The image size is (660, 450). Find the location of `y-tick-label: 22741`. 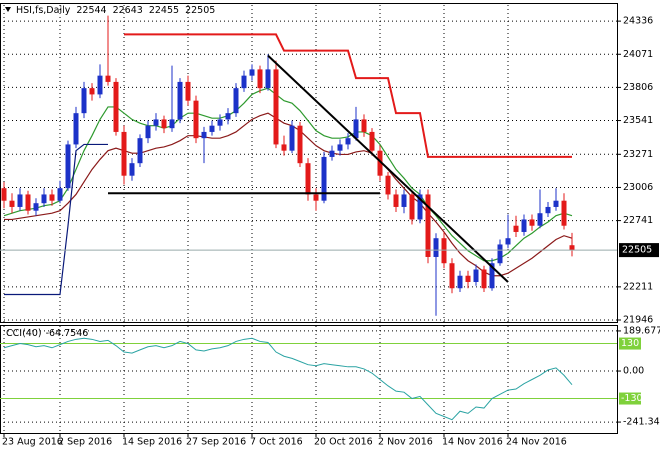

y-tick-label: 22741 is located at coordinates (638, 220).